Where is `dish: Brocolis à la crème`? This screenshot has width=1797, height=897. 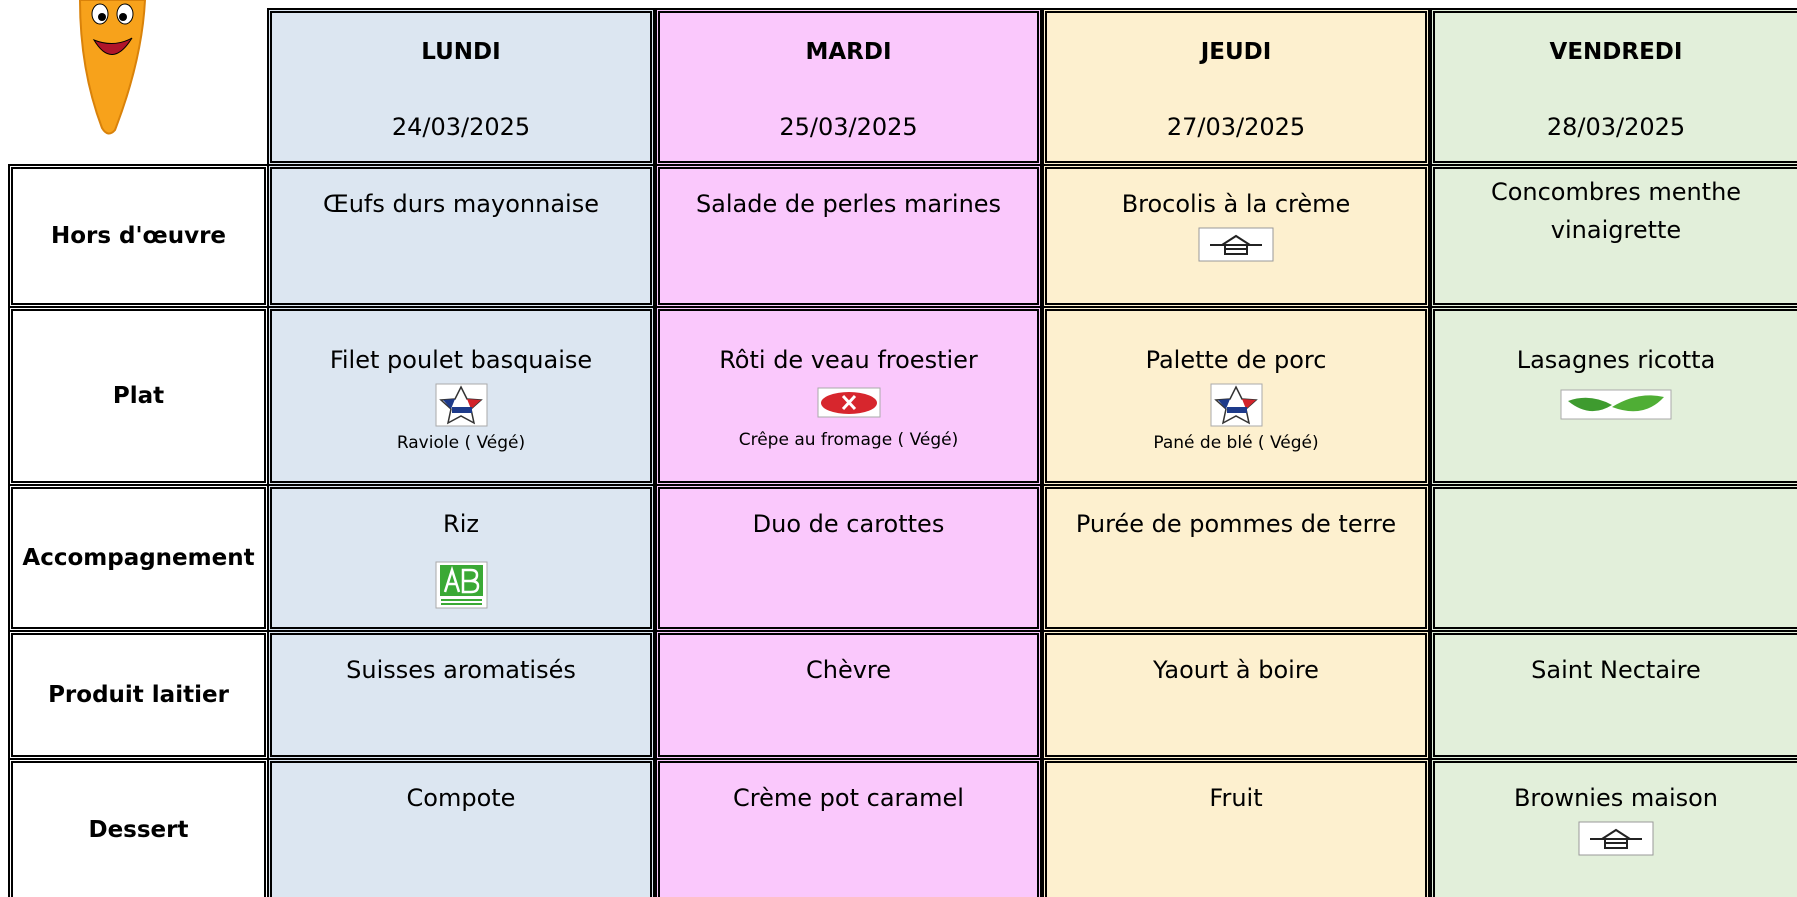 dish: Brocolis à la crème is located at coordinates (1236, 204).